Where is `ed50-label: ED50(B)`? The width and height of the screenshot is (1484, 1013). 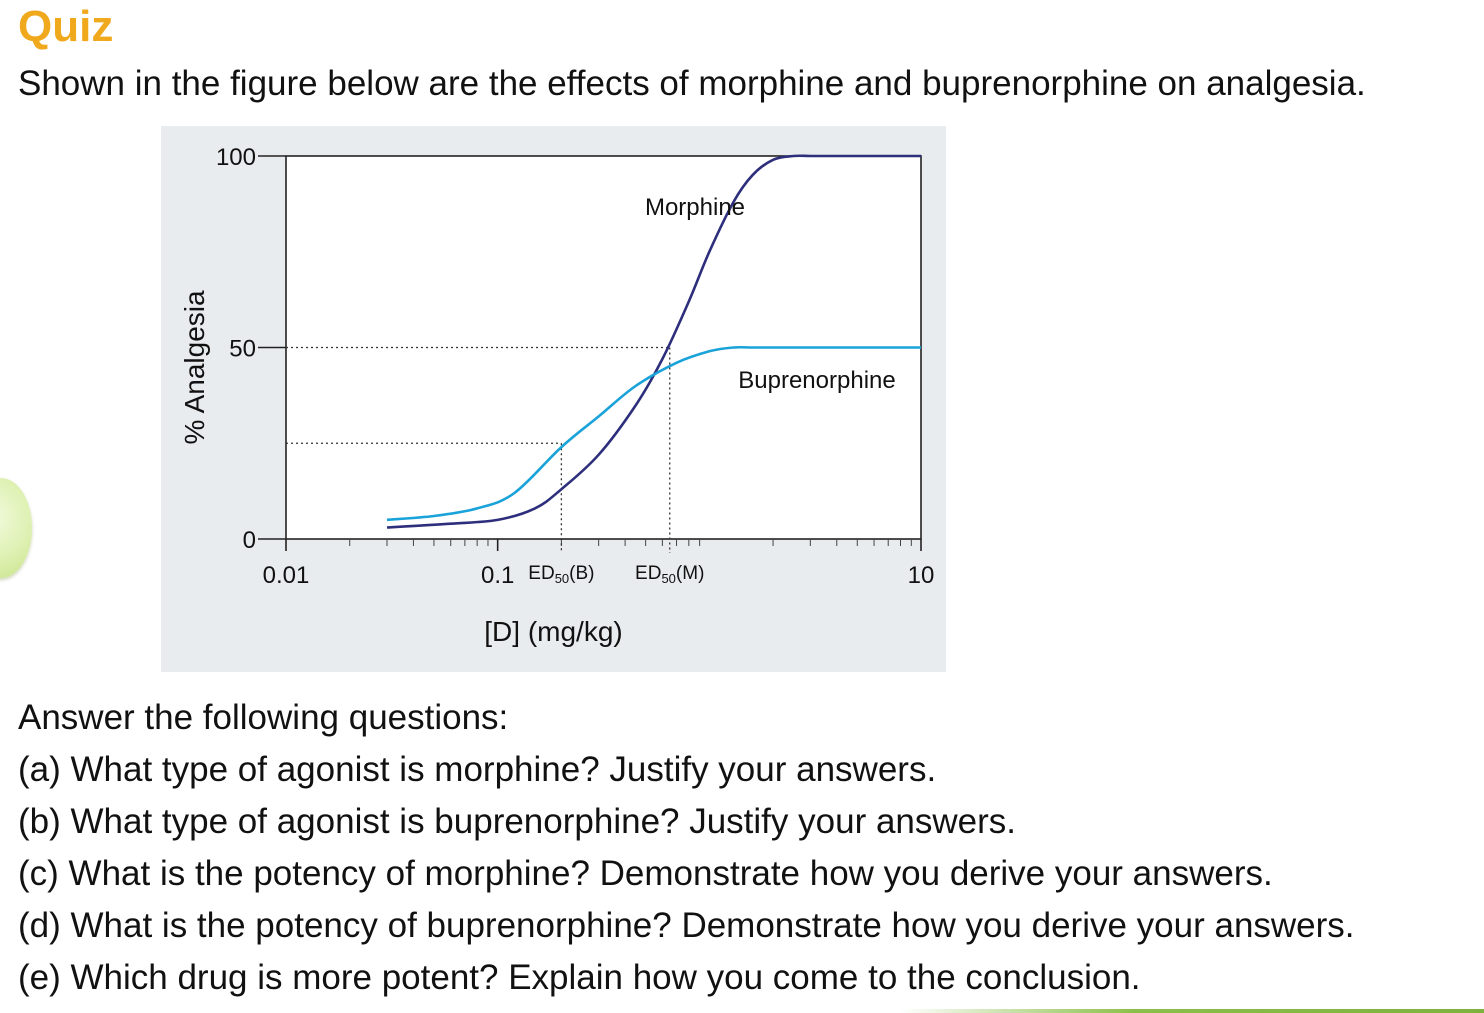
ed50-label: ED50(B) is located at coordinates (561, 574).